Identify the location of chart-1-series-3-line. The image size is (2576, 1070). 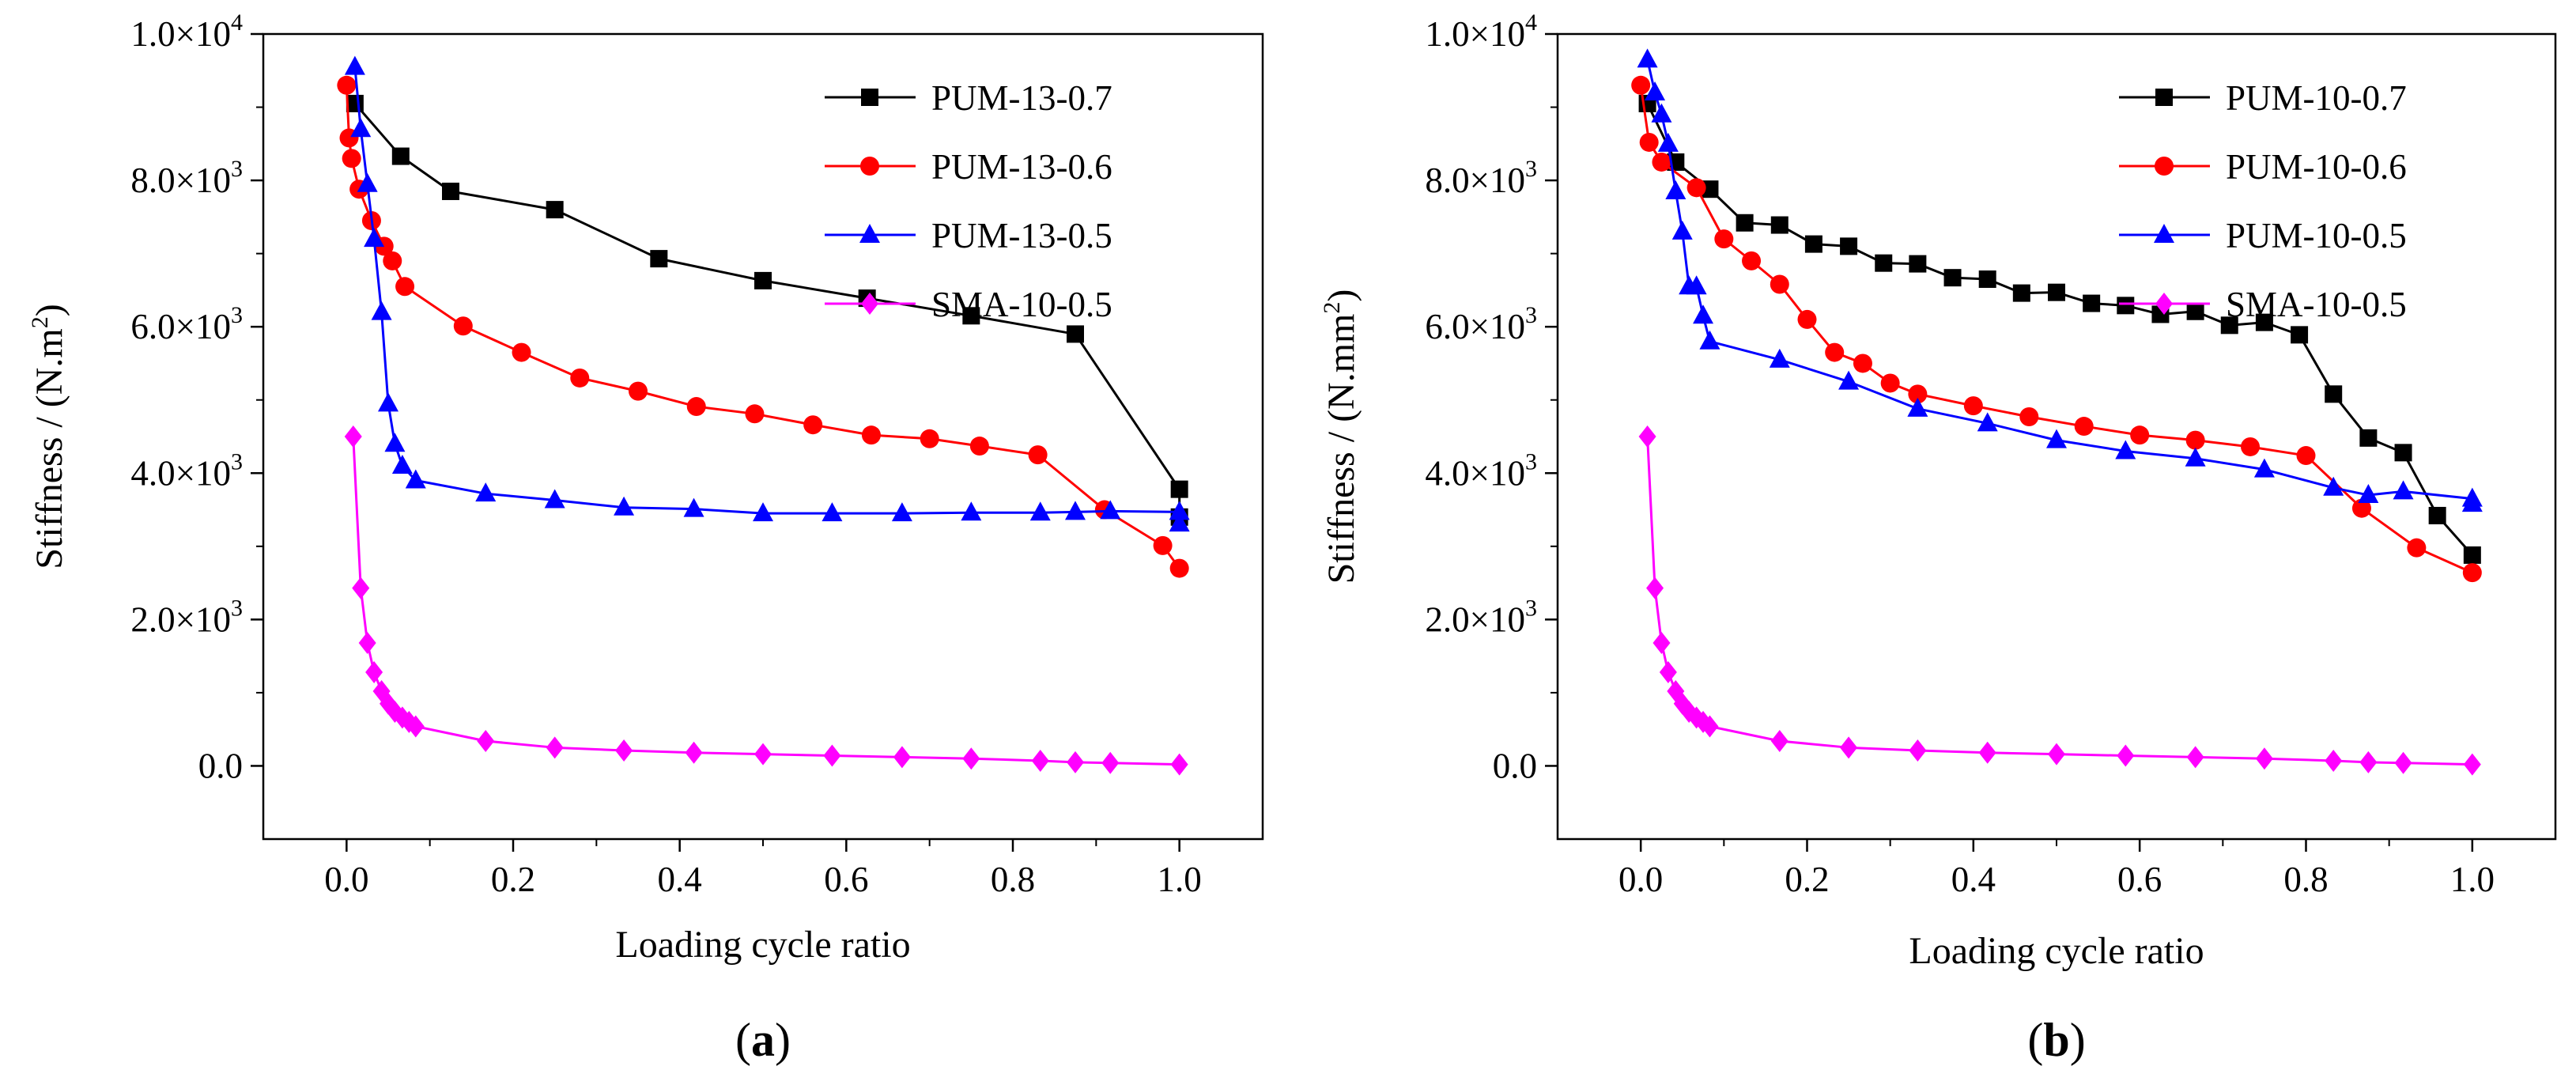
(2059, 601).